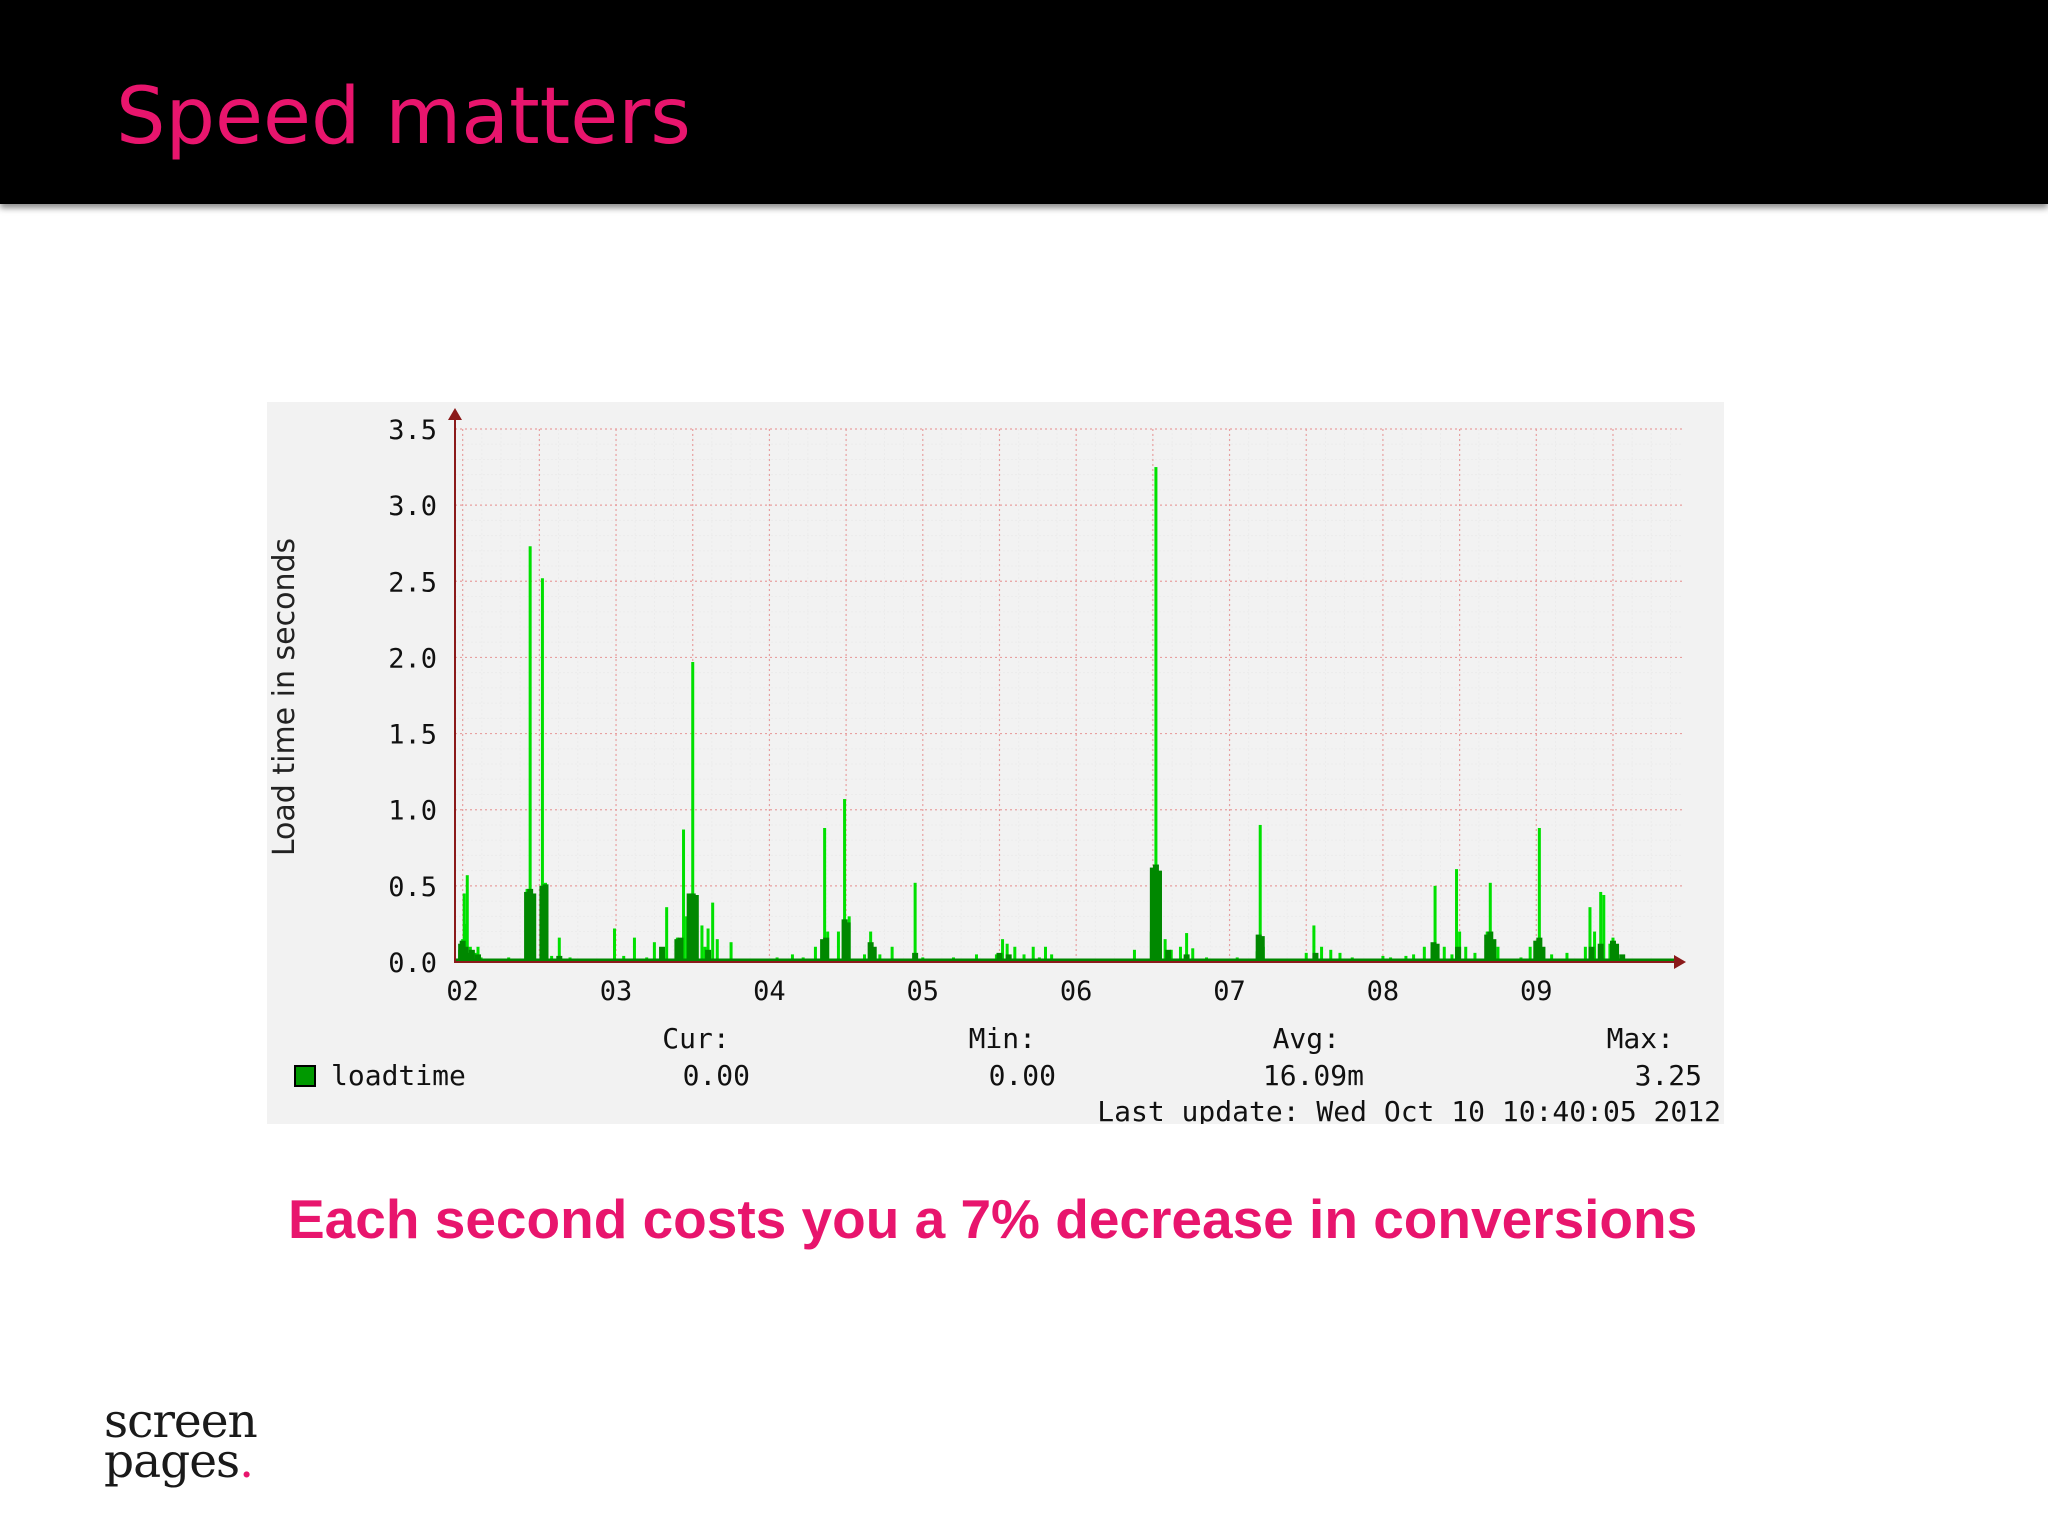 Image resolution: width=2048 pixels, height=1536 pixels. What do you see at coordinates (412, 430) in the screenshot?
I see `y-tick-label: 3.5` at bounding box center [412, 430].